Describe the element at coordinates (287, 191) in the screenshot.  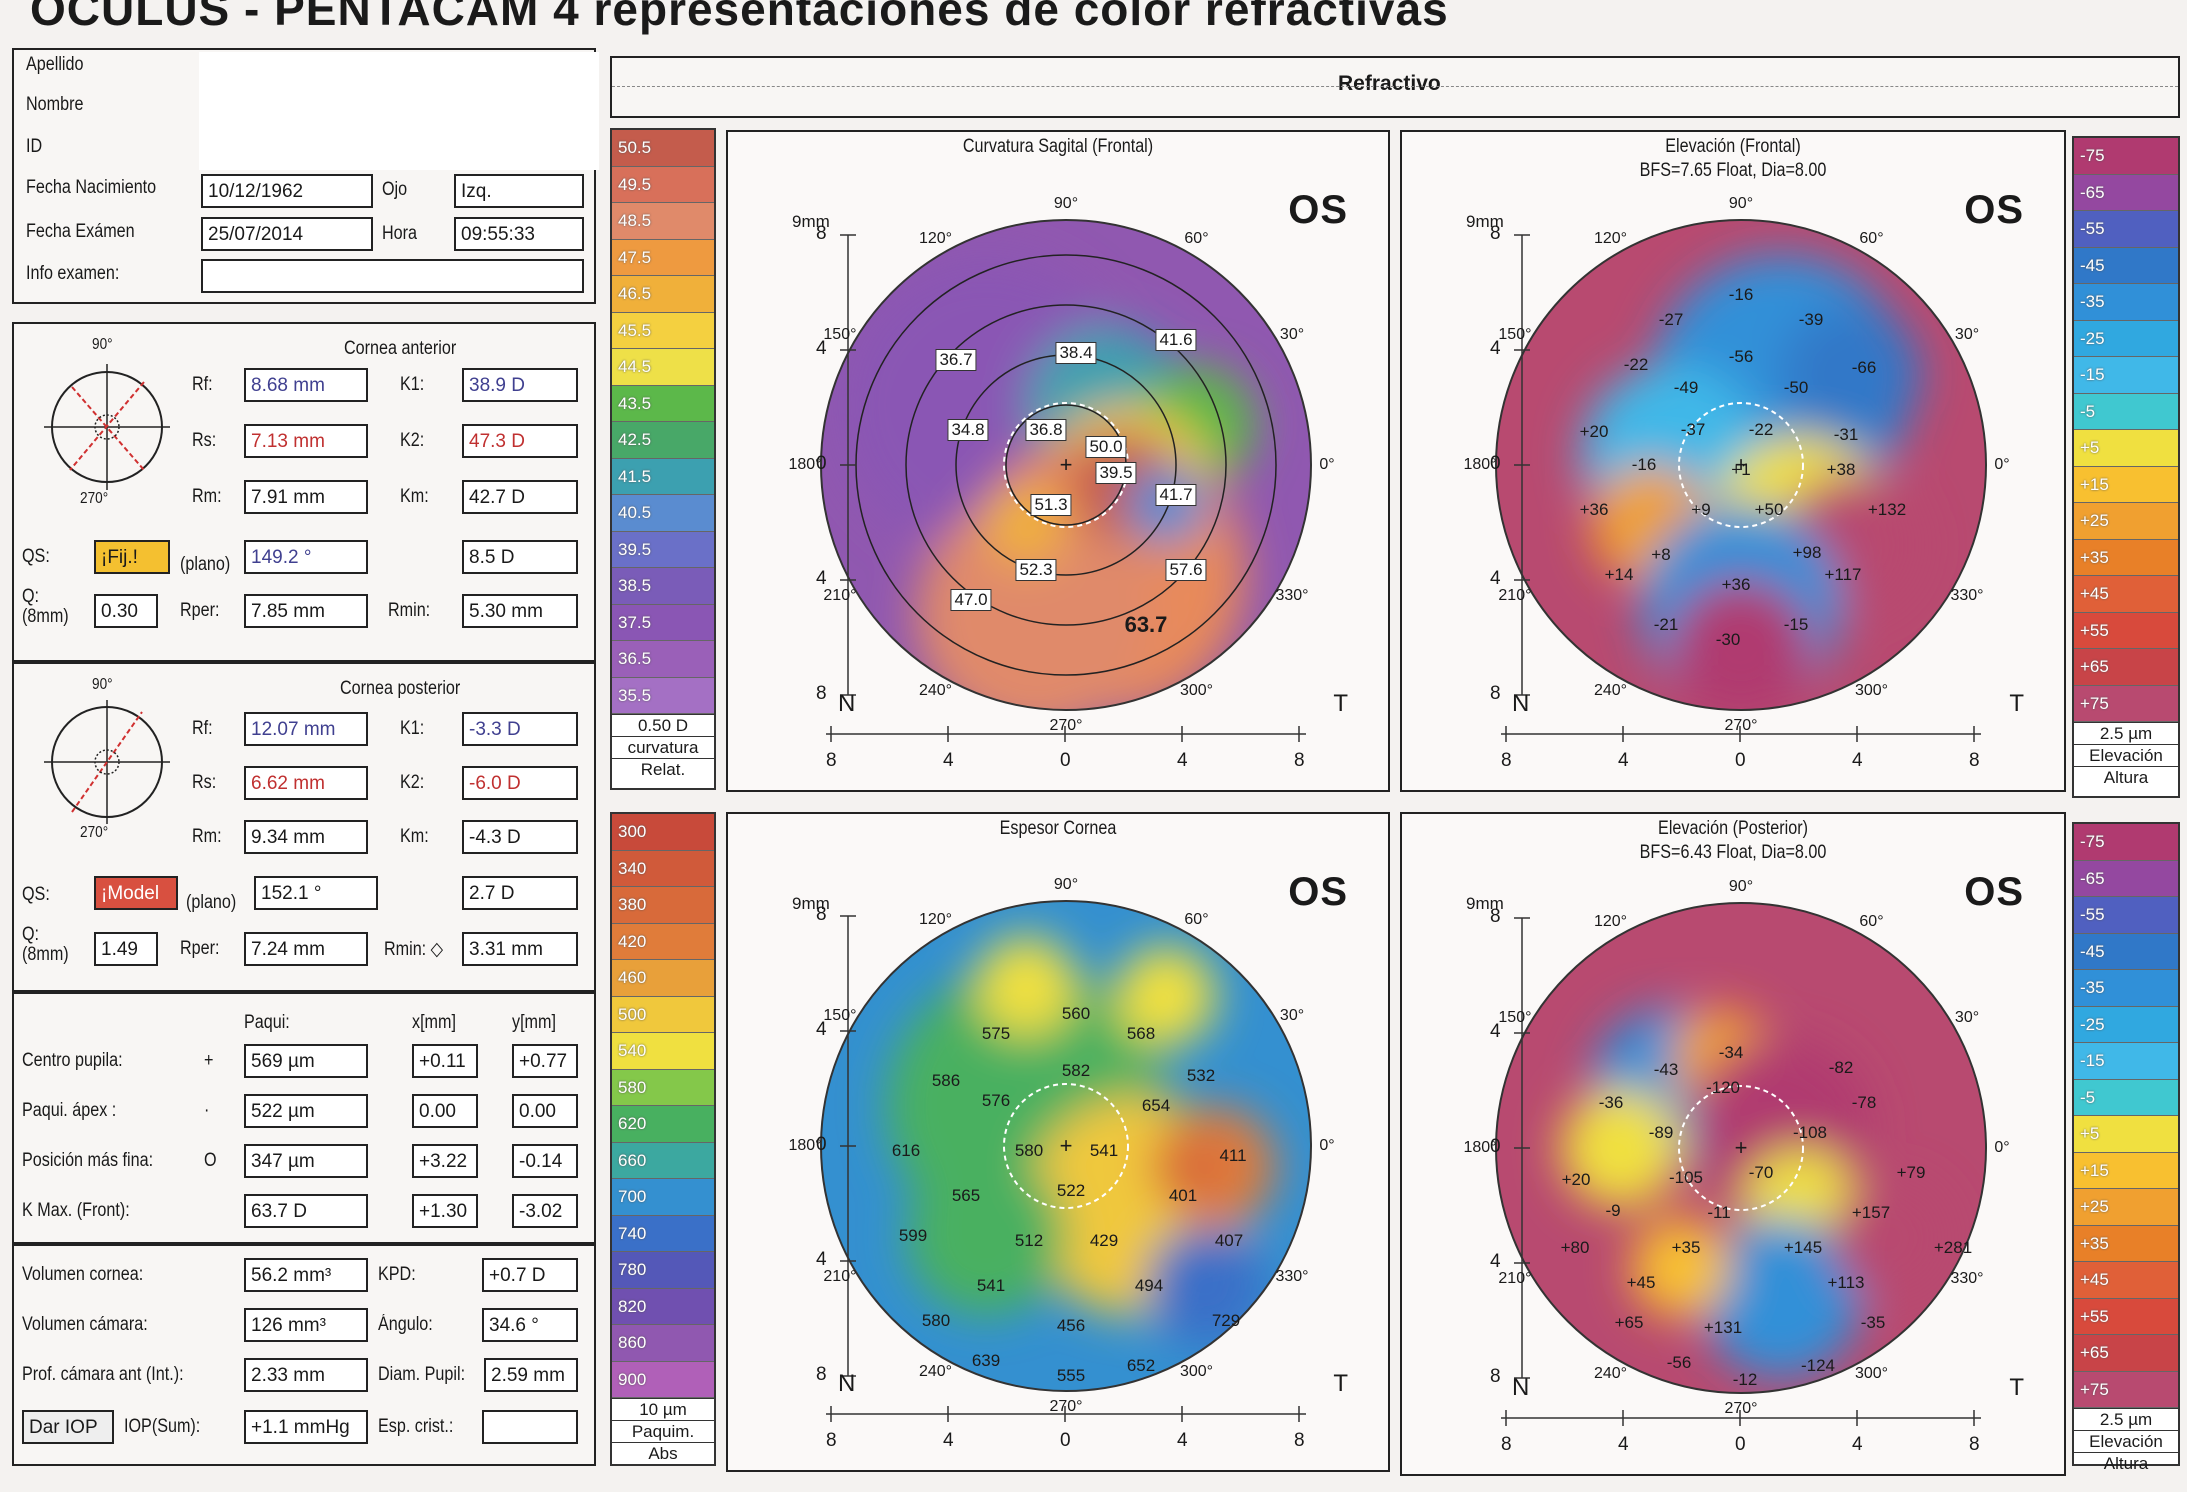
I see `fecha-nacimiento-field: 10/12/1962` at that location.